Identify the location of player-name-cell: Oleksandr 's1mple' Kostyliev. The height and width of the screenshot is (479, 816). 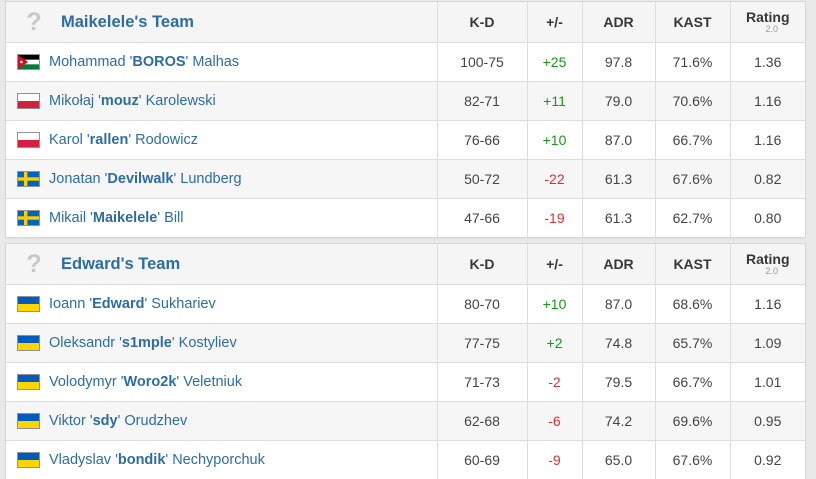
(221, 343).